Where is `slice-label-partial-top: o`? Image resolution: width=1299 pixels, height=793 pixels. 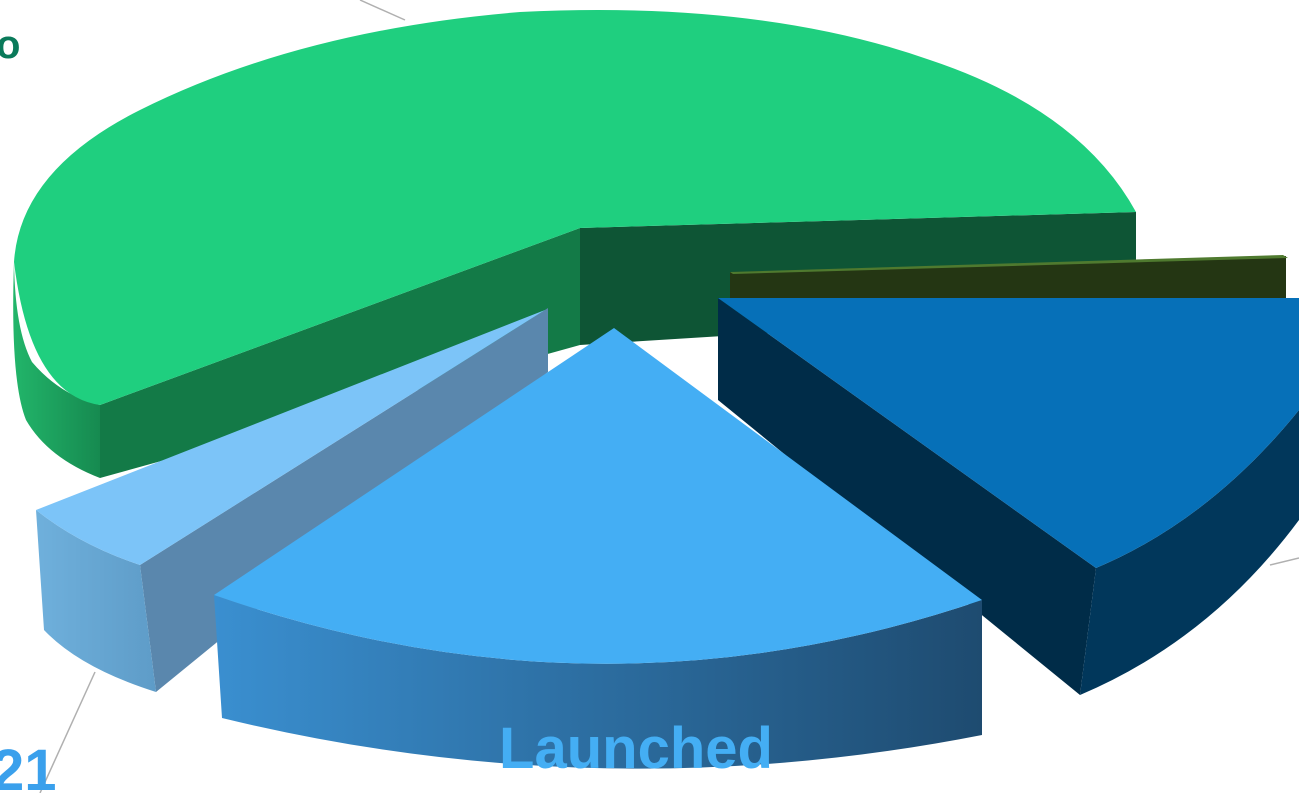
slice-label-partial-top: o is located at coordinates (10, 45).